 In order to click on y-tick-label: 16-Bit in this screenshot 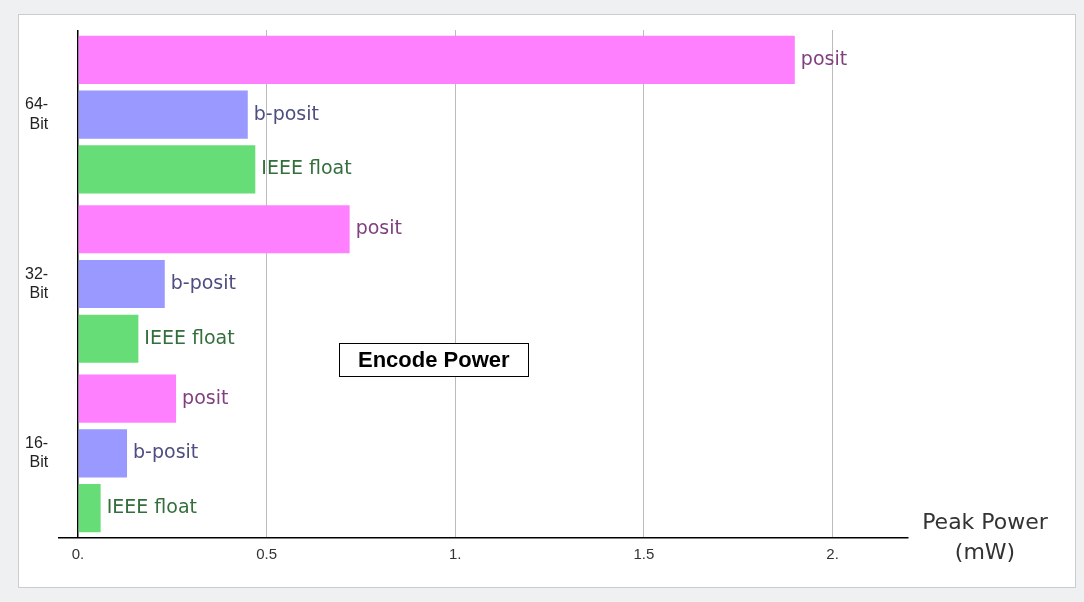, I will do `click(37, 452)`.